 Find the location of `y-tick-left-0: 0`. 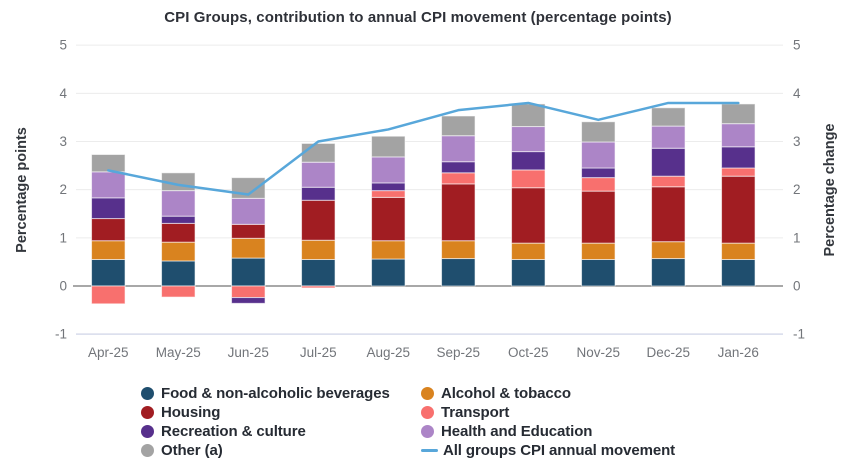

y-tick-left-0: 0 is located at coordinates (63, 286).